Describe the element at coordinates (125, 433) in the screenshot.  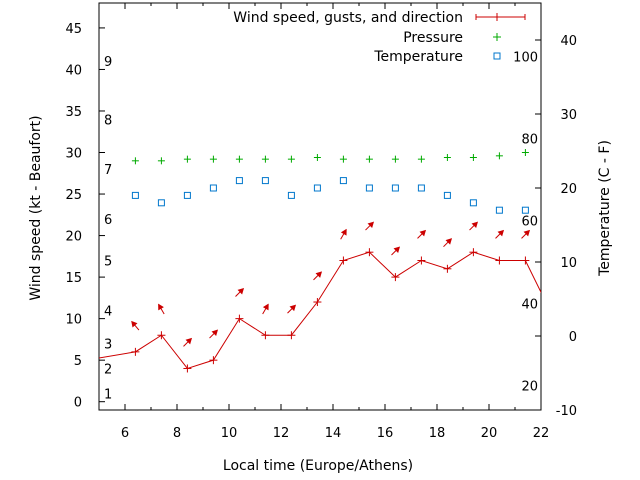
I see `x-tick-label: 6` at that location.